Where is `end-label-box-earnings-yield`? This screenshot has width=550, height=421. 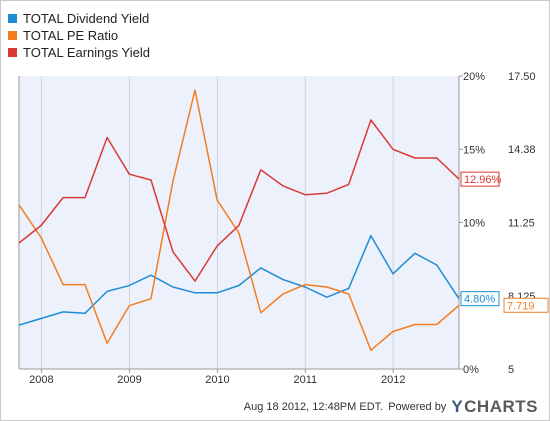
end-label-box-earnings-yield is located at coordinates (480, 179).